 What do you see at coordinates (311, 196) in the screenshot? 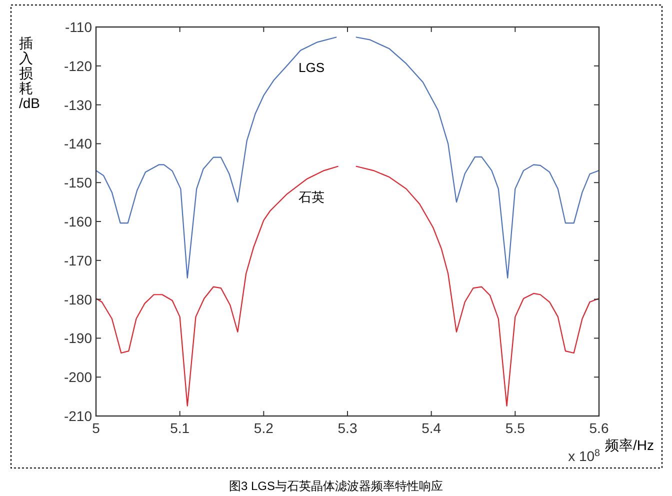
I see `series-label: 石英` at bounding box center [311, 196].